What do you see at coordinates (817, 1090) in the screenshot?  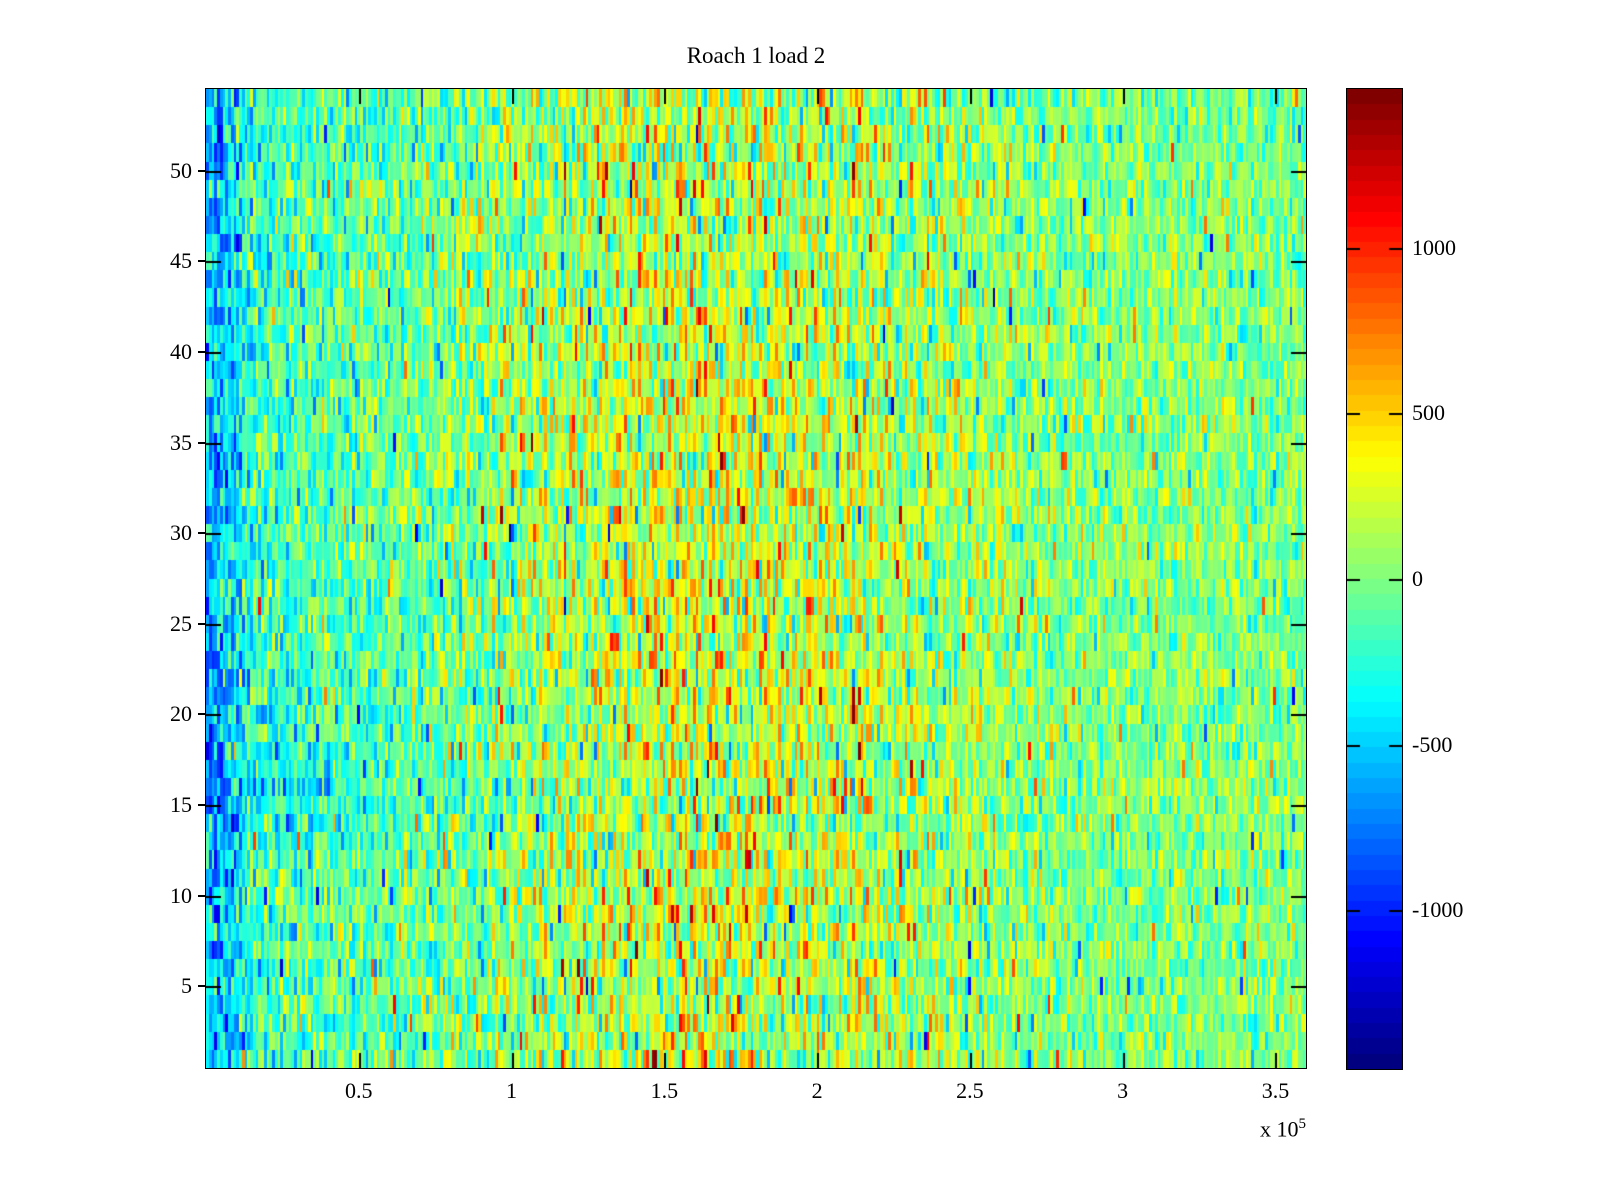 I see `x-tick-label: 2` at bounding box center [817, 1090].